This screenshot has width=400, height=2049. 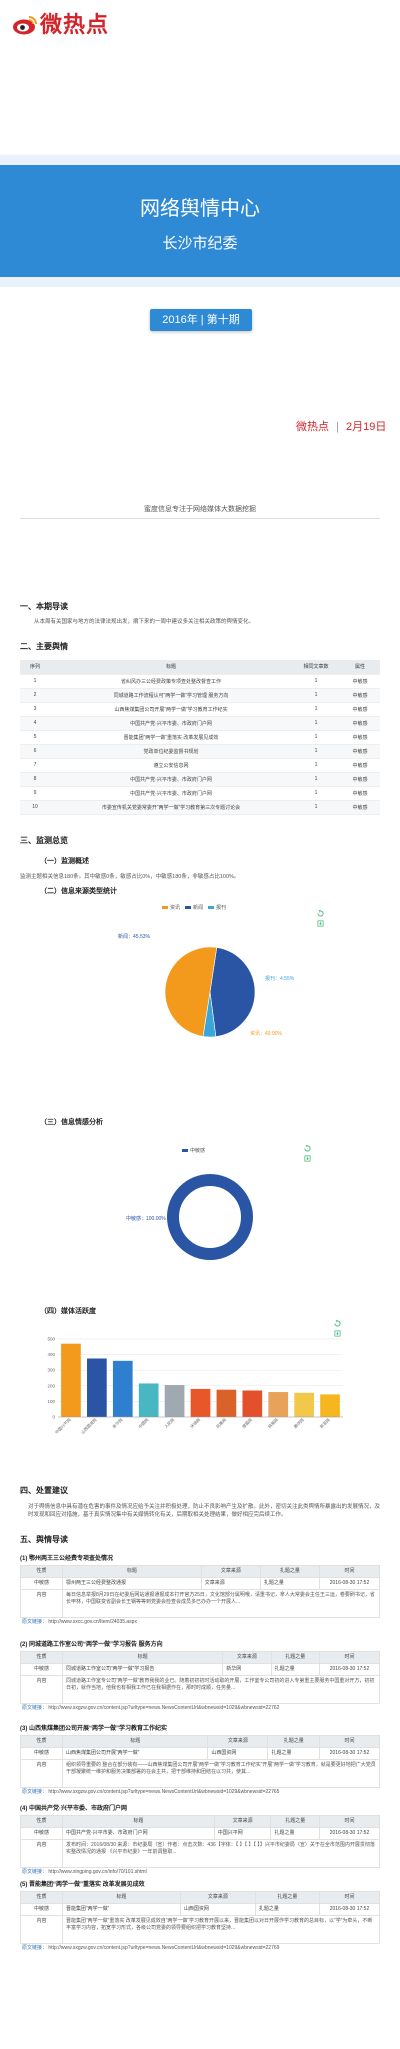 What do you see at coordinates (35, 737) in the screenshot?
I see `table-cell: 5` at bounding box center [35, 737].